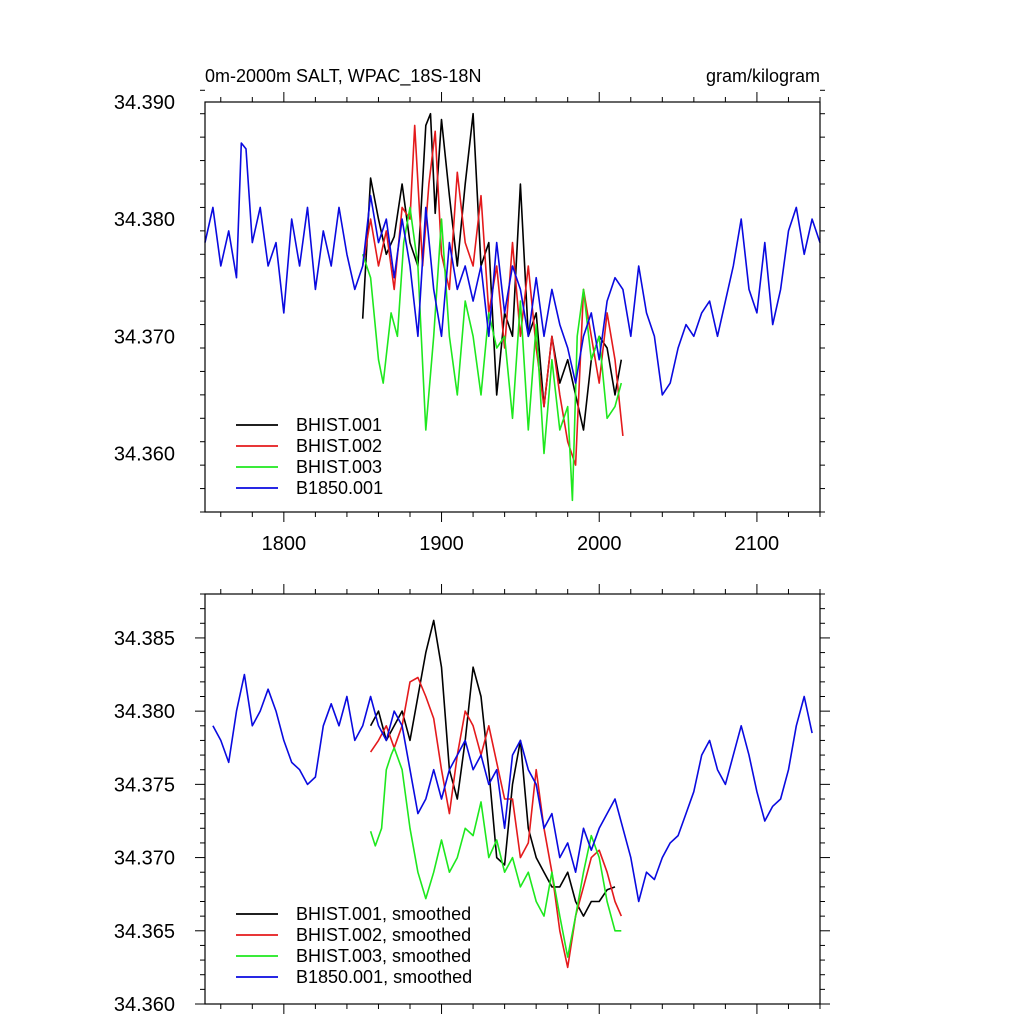 The width and height of the screenshot is (1024, 1024). Describe the element at coordinates (144, 712) in the screenshot. I see `bottom-y-tick-label: 34.380` at that location.